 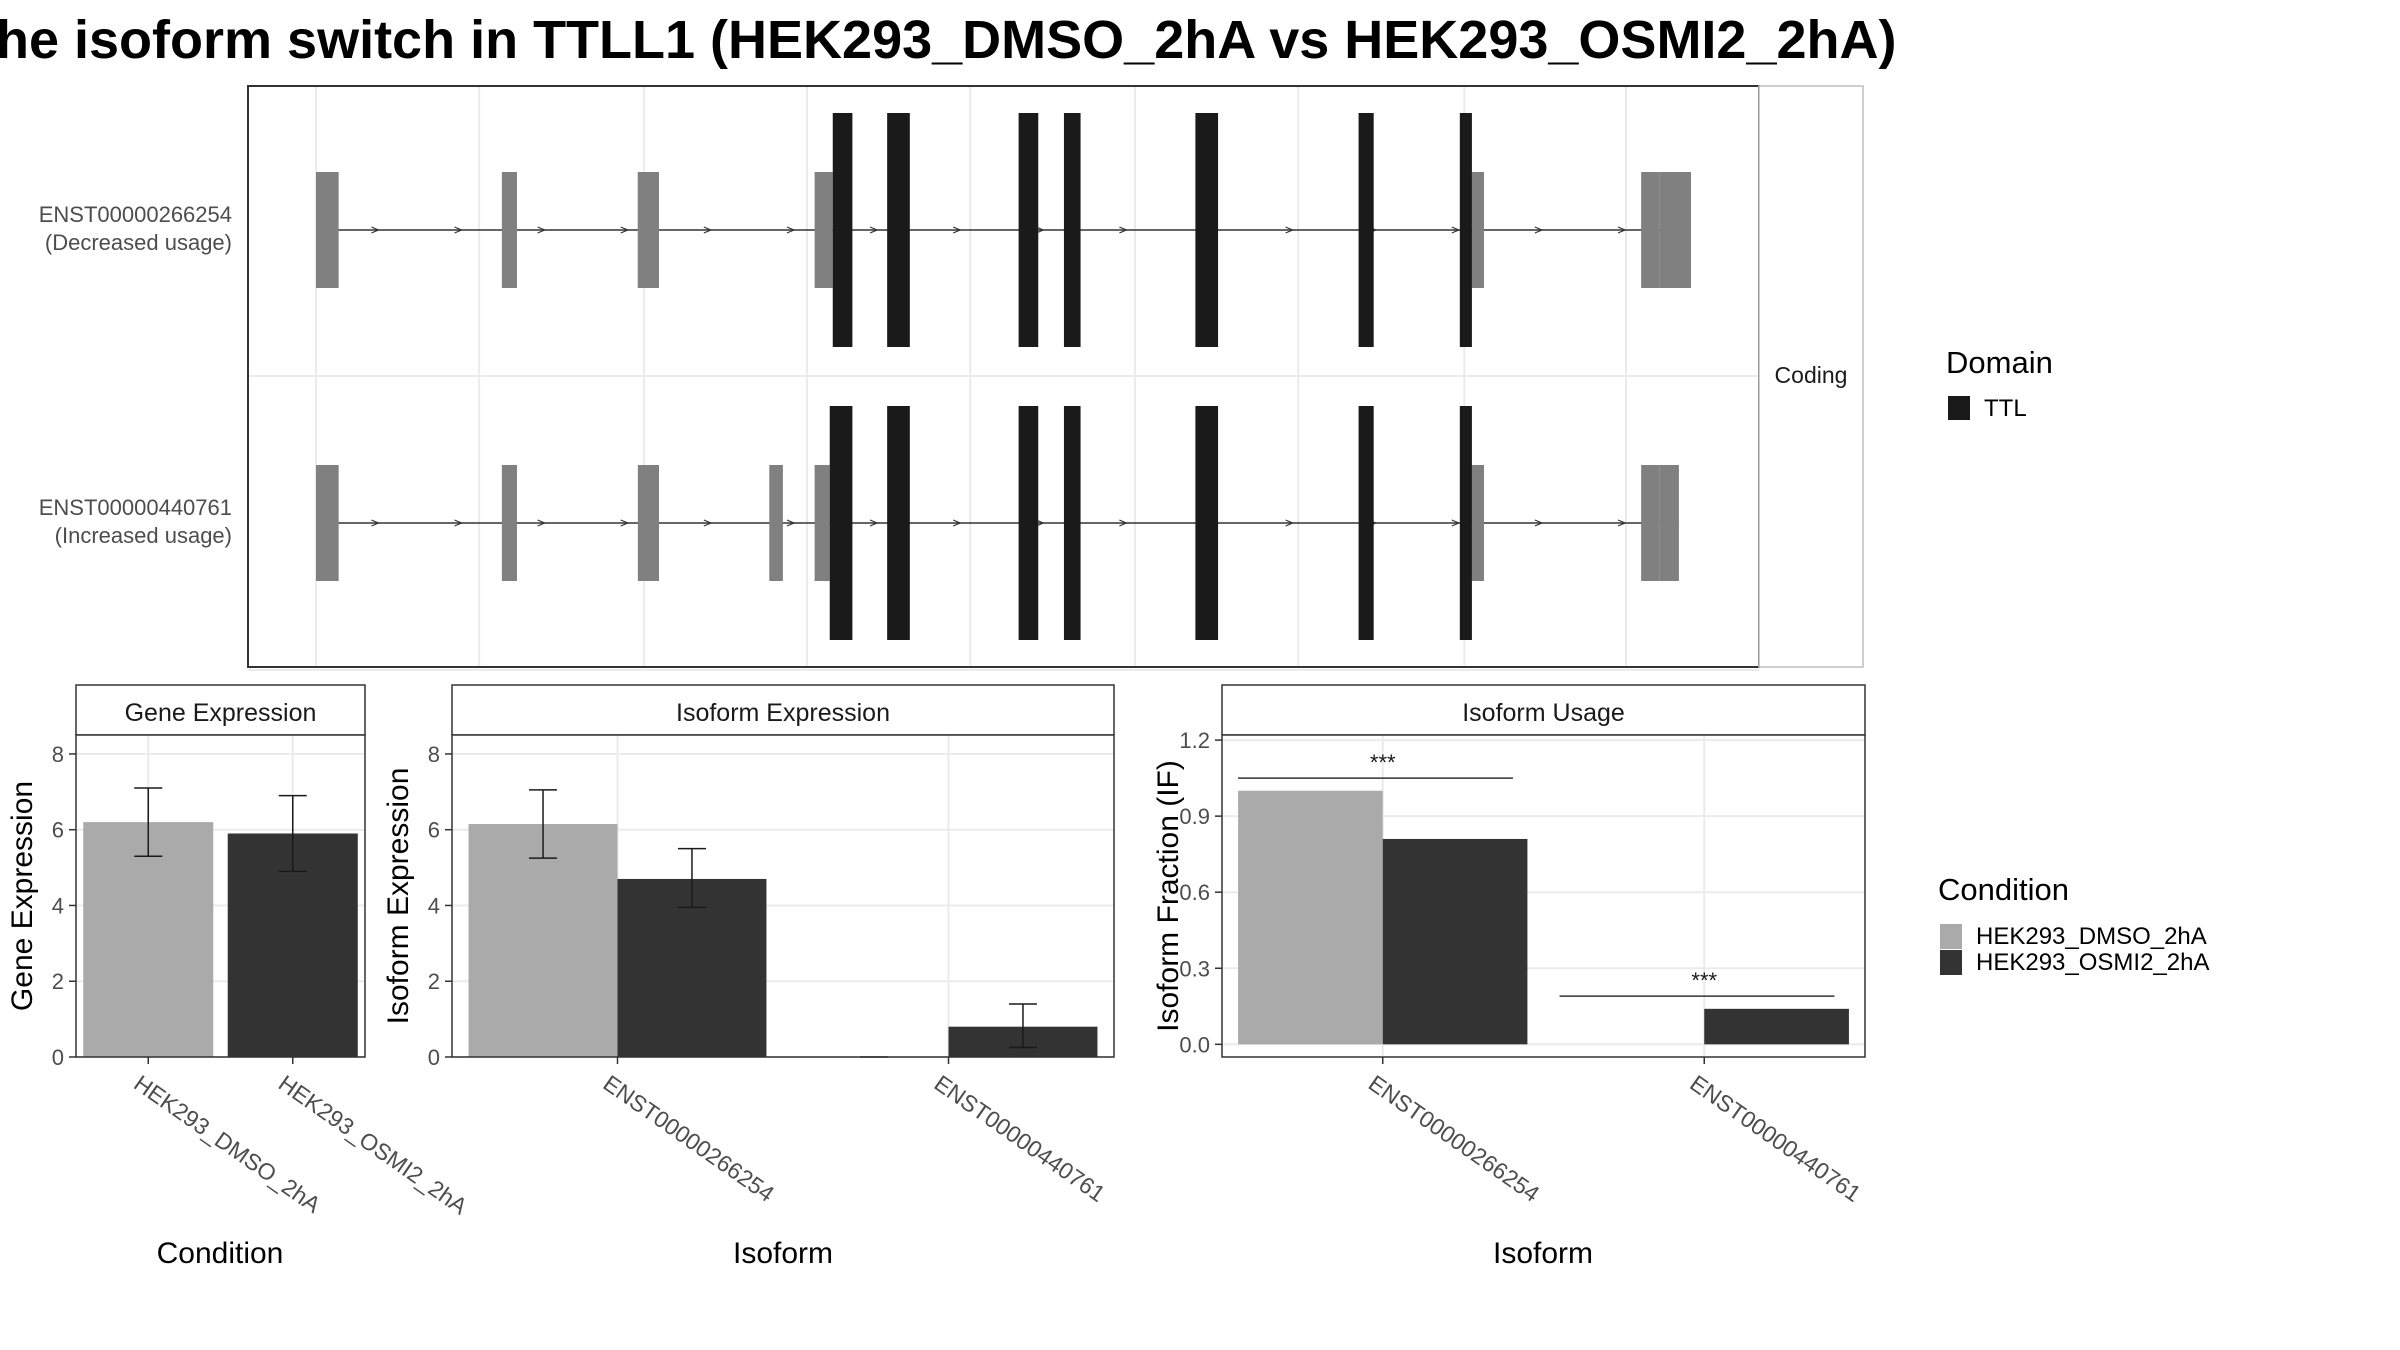 I want to click on chart-title: Isoform Expression, so click(x=783, y=713).